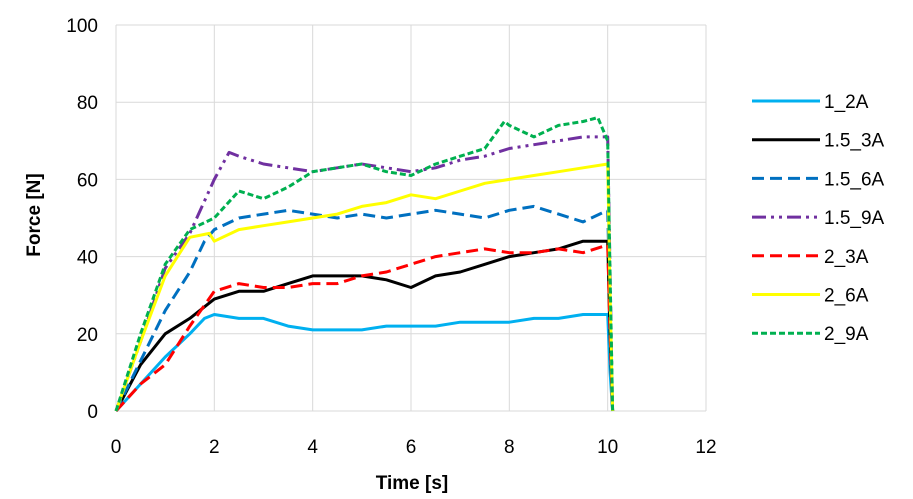  I want to click on y-tick-label: 60, so click(87, 180).